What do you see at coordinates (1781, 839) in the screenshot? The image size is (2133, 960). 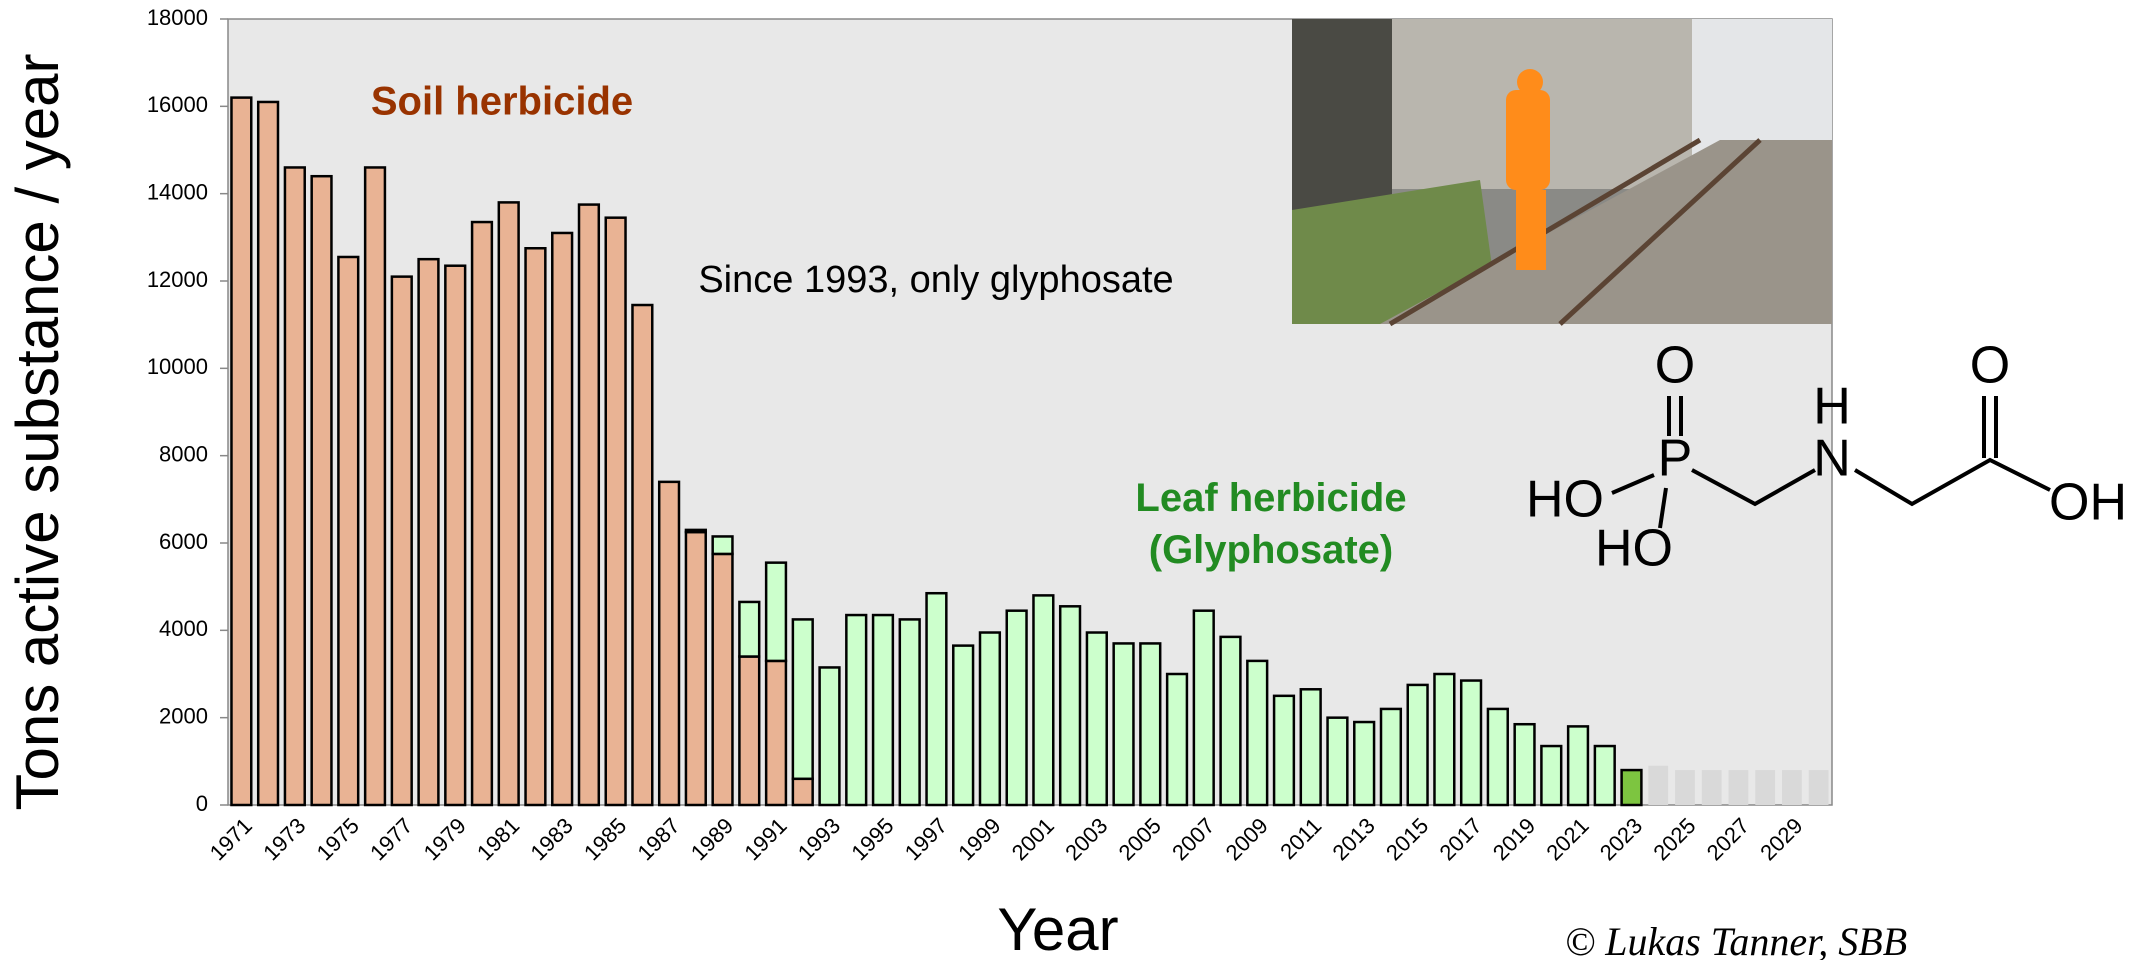 I see `x-tick-label: 2029` at bounding box center [1781, 839].